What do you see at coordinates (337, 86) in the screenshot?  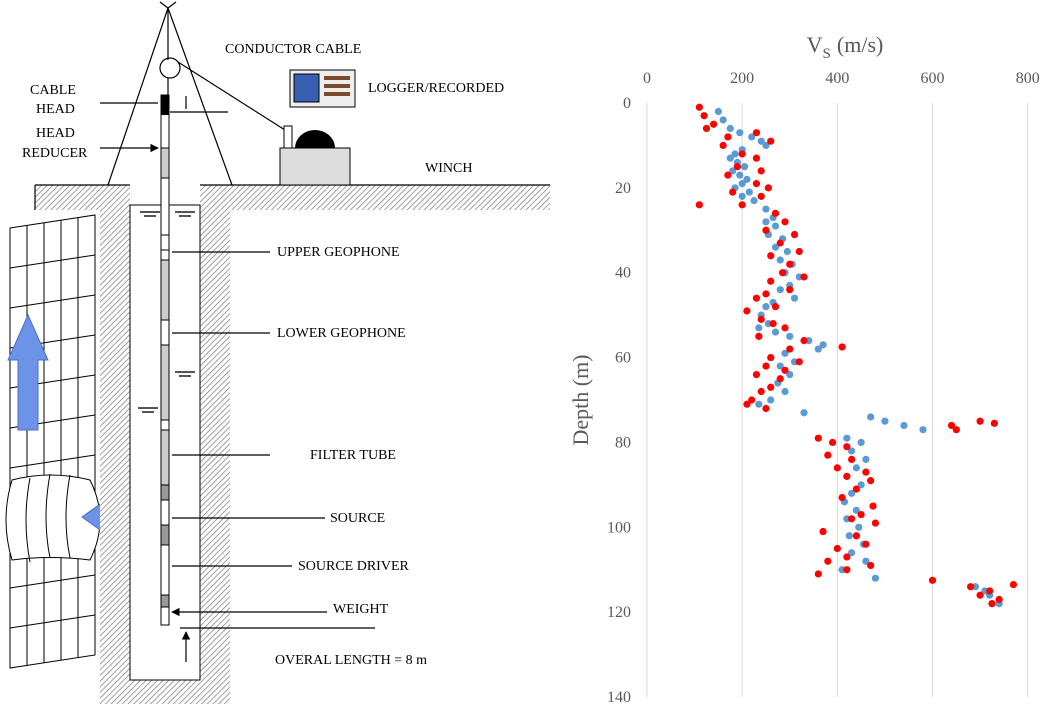 I see `logger-knobs` at bounding box center [337, 86].